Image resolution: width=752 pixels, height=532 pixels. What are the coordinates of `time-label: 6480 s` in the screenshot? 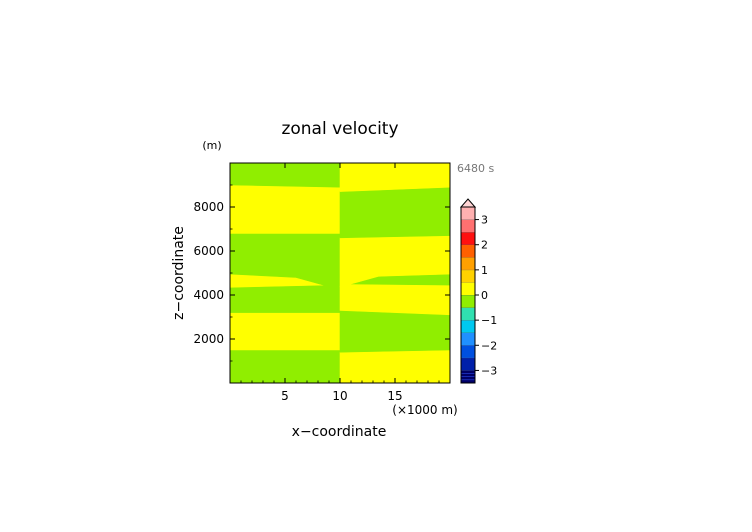 It's located at (475, 168).